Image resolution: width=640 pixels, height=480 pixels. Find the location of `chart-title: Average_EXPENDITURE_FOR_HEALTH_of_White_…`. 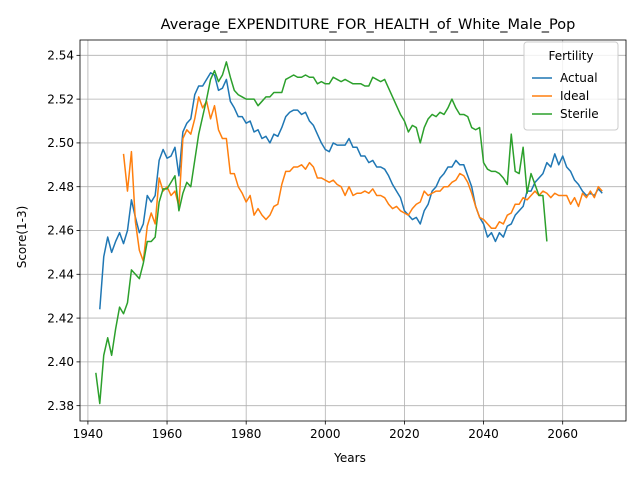

chart-title: Average_EXPENDITURE_FOR_HEALTH_of_White_… is located at coordinates (368, 25).